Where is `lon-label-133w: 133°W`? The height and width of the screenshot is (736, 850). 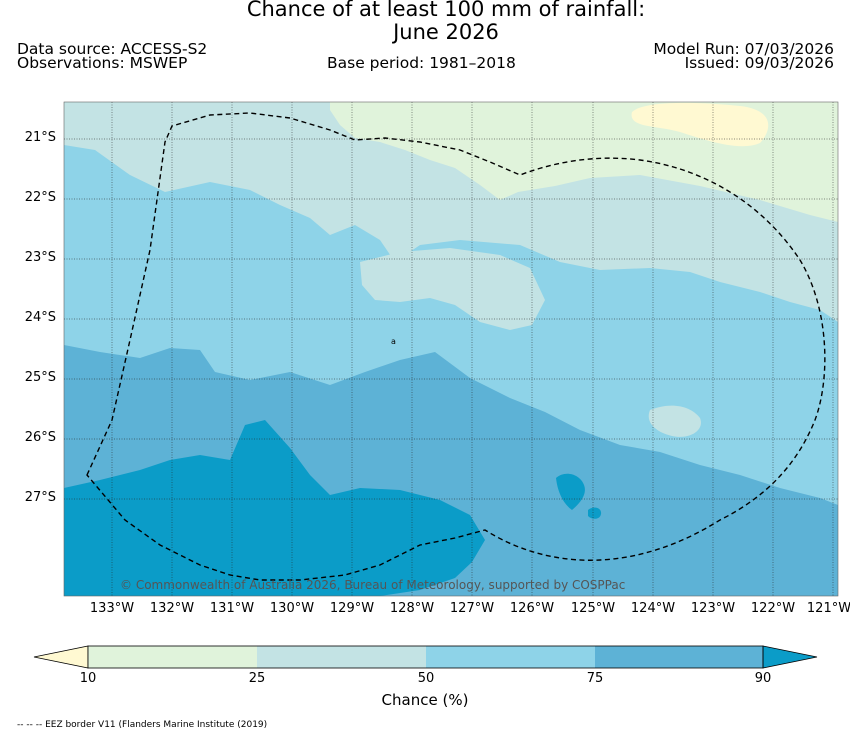 lon-label-133w: 133°W is located at coordinates (112, 608).